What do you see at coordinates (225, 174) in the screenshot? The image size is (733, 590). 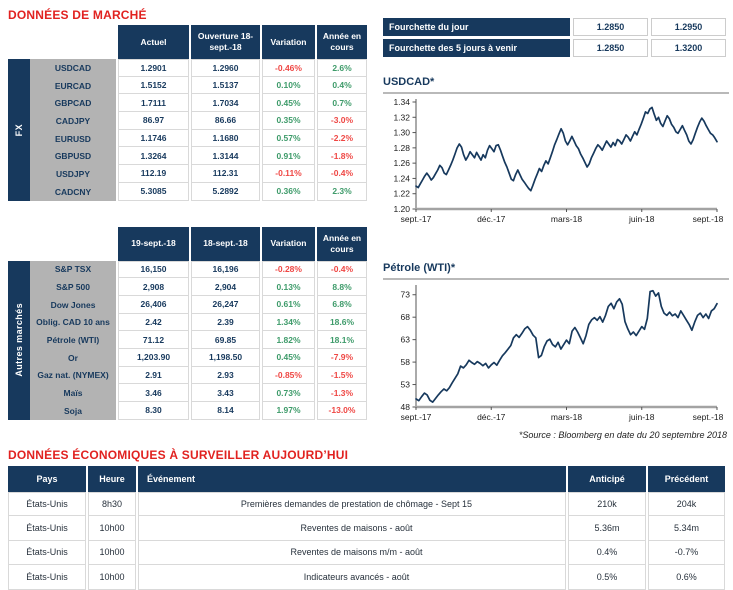 I see `fx-row-open: 112.31` at bounding box center [225, 174].